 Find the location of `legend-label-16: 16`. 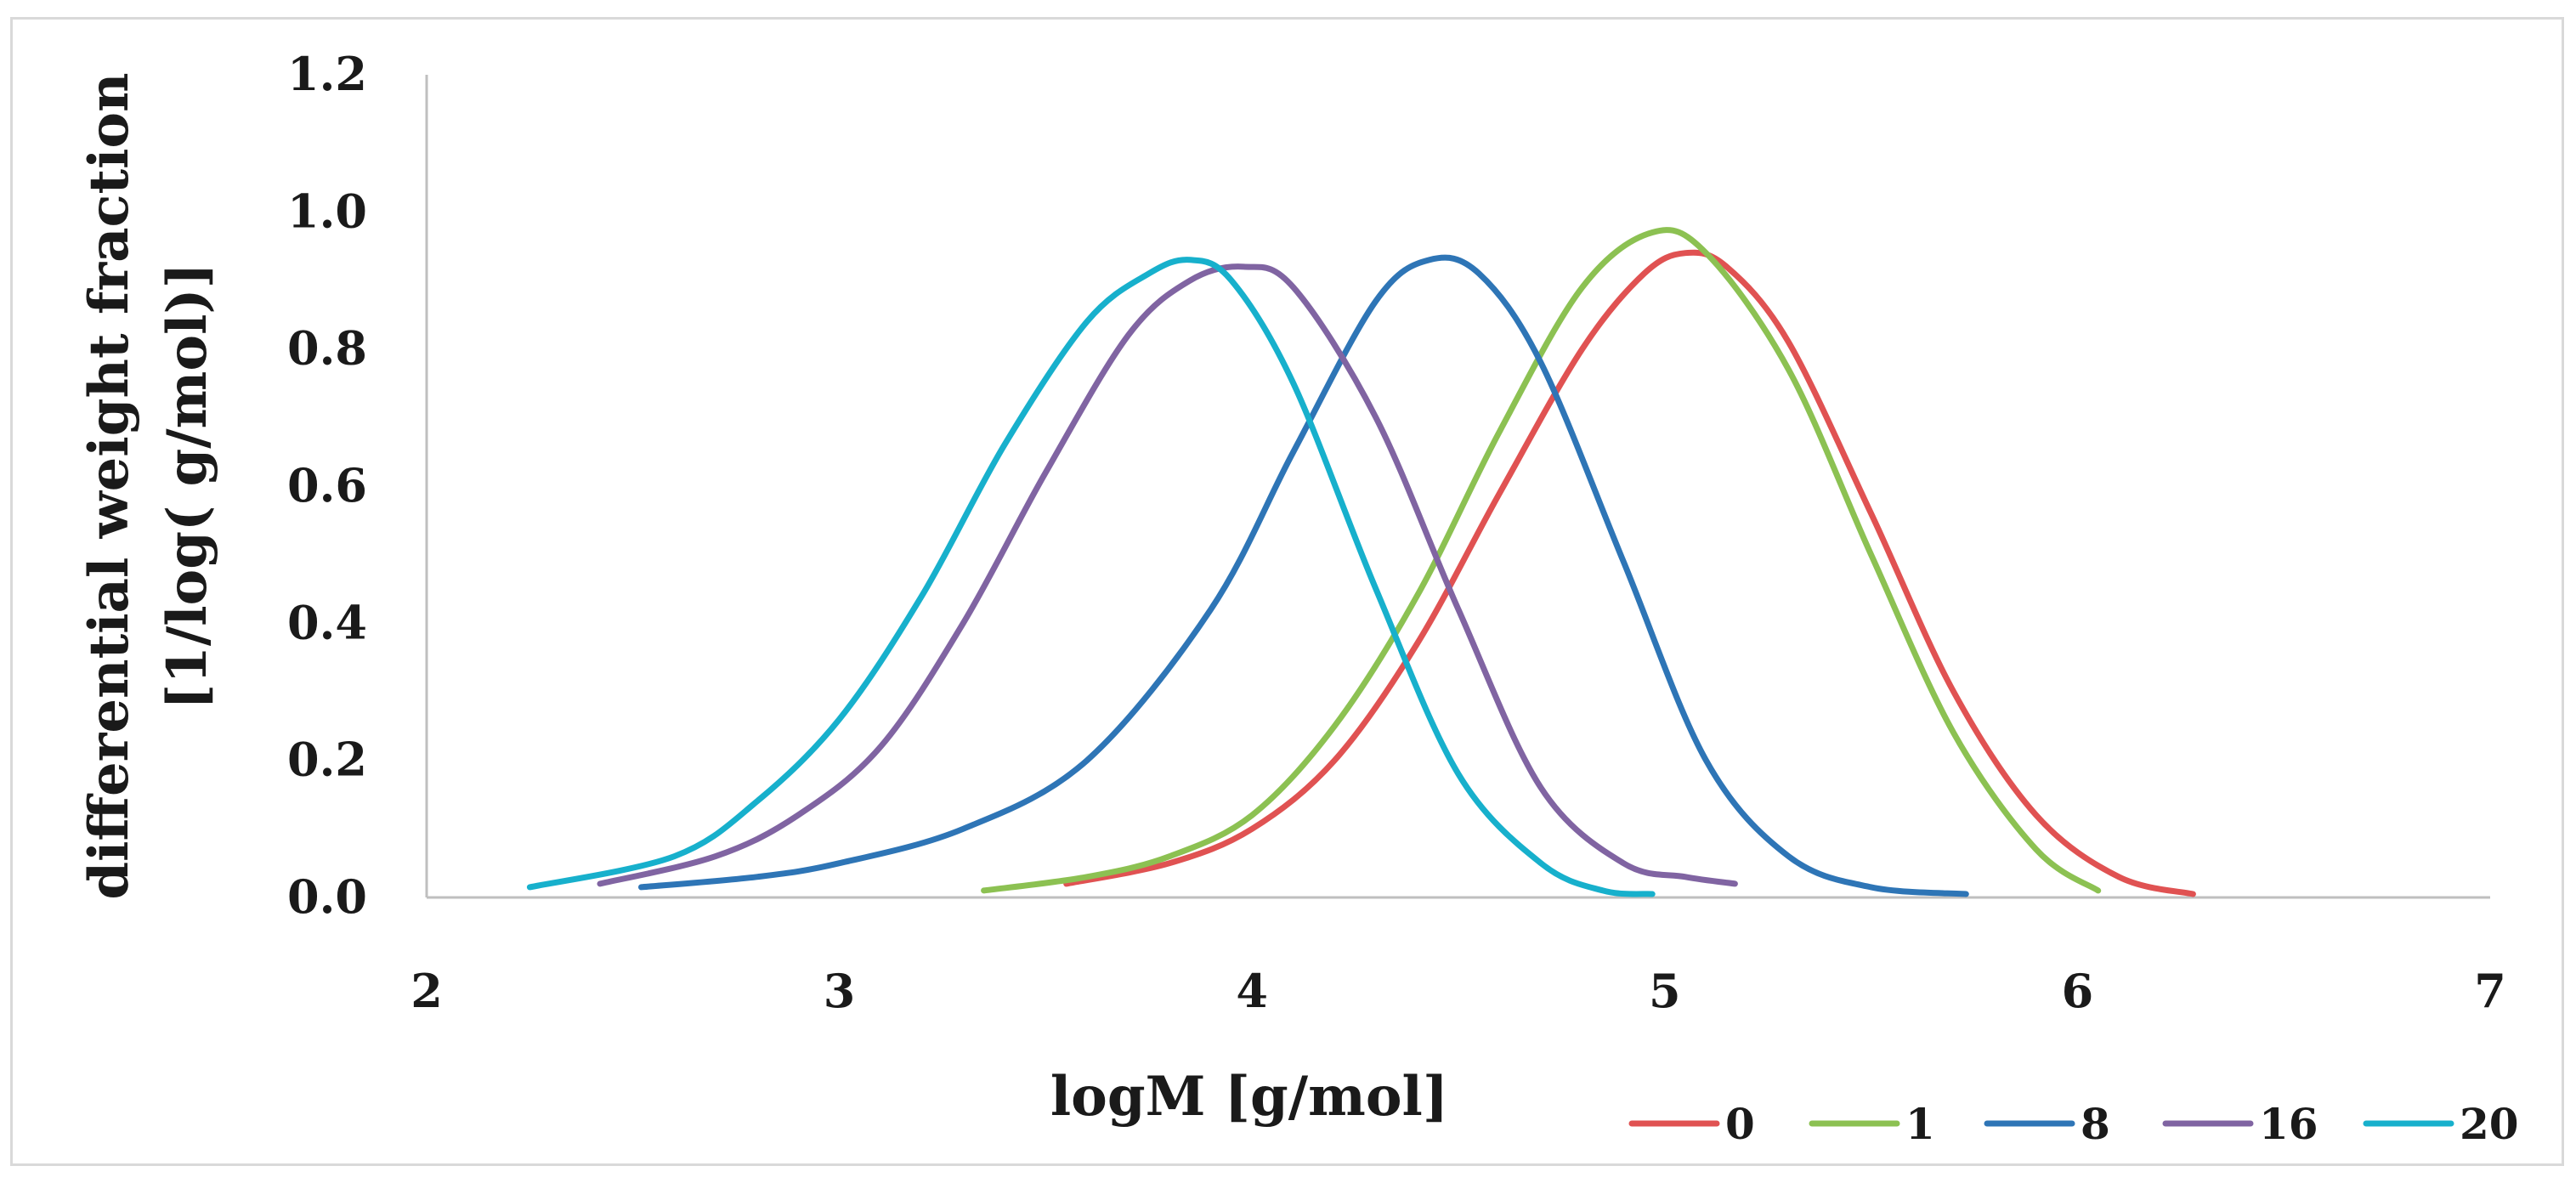

legend-label-16: 16 is located at coordinates (2288, 1124).